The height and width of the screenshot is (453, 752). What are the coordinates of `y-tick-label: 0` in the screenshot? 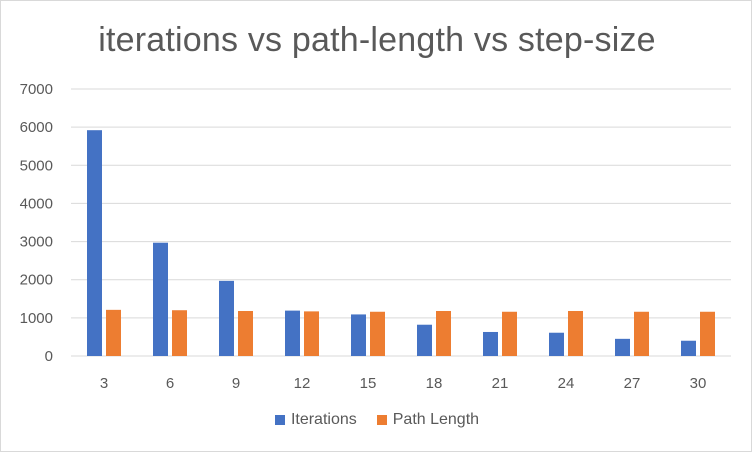 It's located at (49, 356).